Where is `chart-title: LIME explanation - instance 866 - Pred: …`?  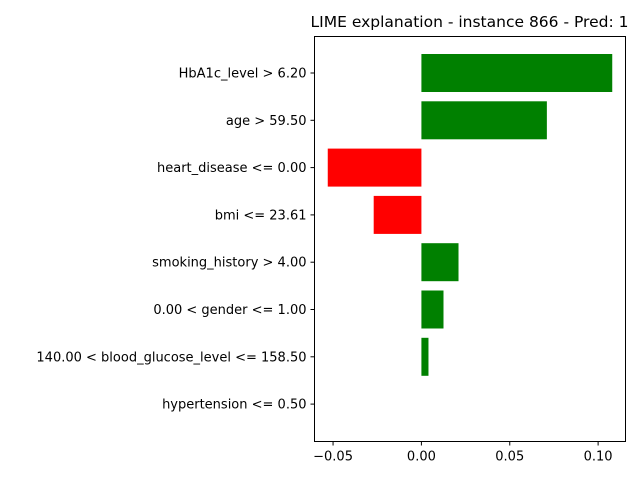 chart-title: LIME explanation - instance 866 - Pred: … is located at coordinates (470, 22).